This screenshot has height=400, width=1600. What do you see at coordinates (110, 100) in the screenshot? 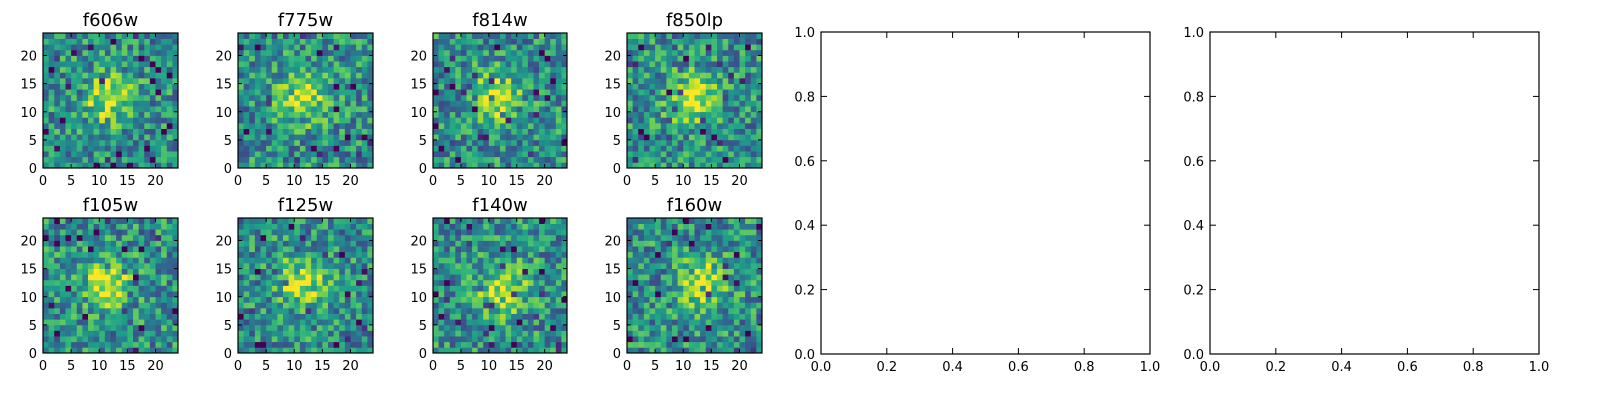
I see `axes-frame` at bounding box center [110, 100].